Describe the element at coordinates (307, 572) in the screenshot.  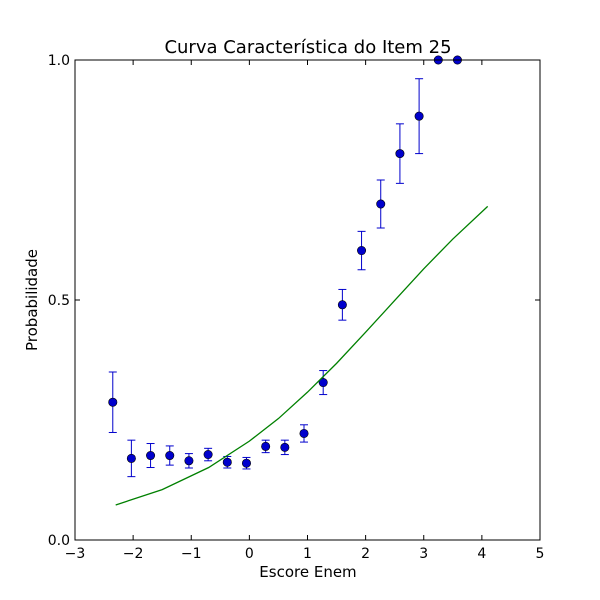
I see `x-axis-label: Escore Enem` at that location.